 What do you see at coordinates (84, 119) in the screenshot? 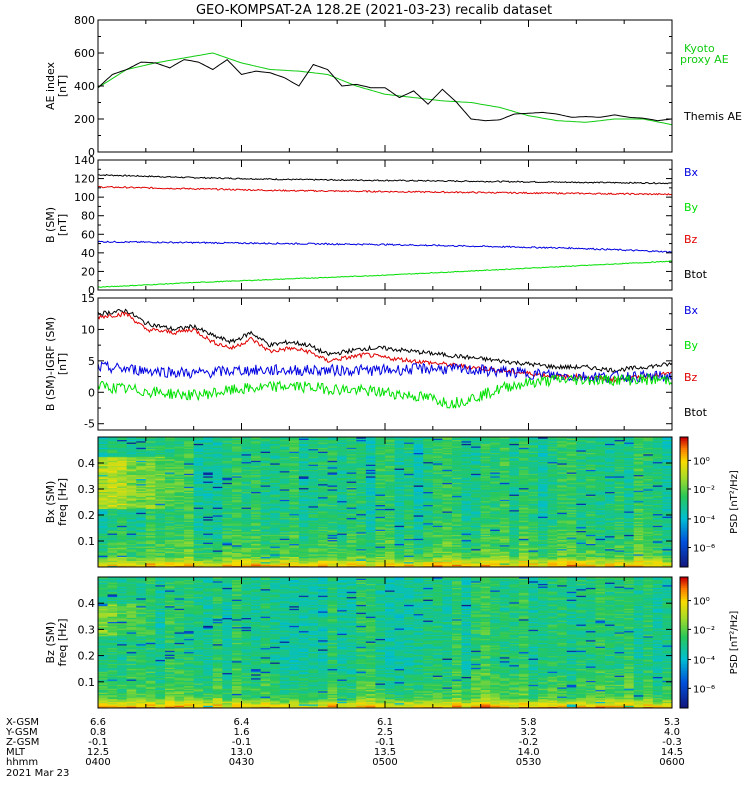
I see `y-tick-label: 200` at bounding box center [84, 119].